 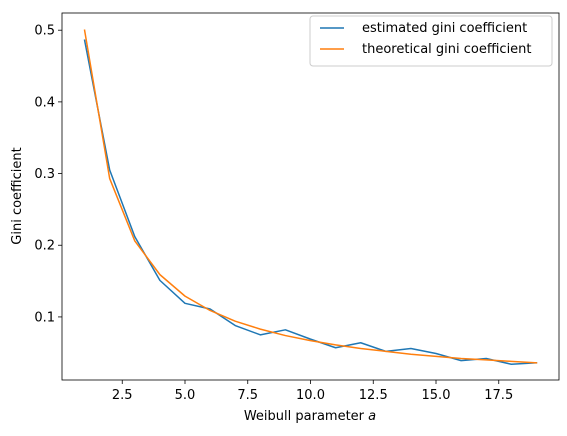 What do you see at coordinates (372, 416) in the screenshot?
I see `x-axis-label-symbol: a` at bounding box center [372, 416].